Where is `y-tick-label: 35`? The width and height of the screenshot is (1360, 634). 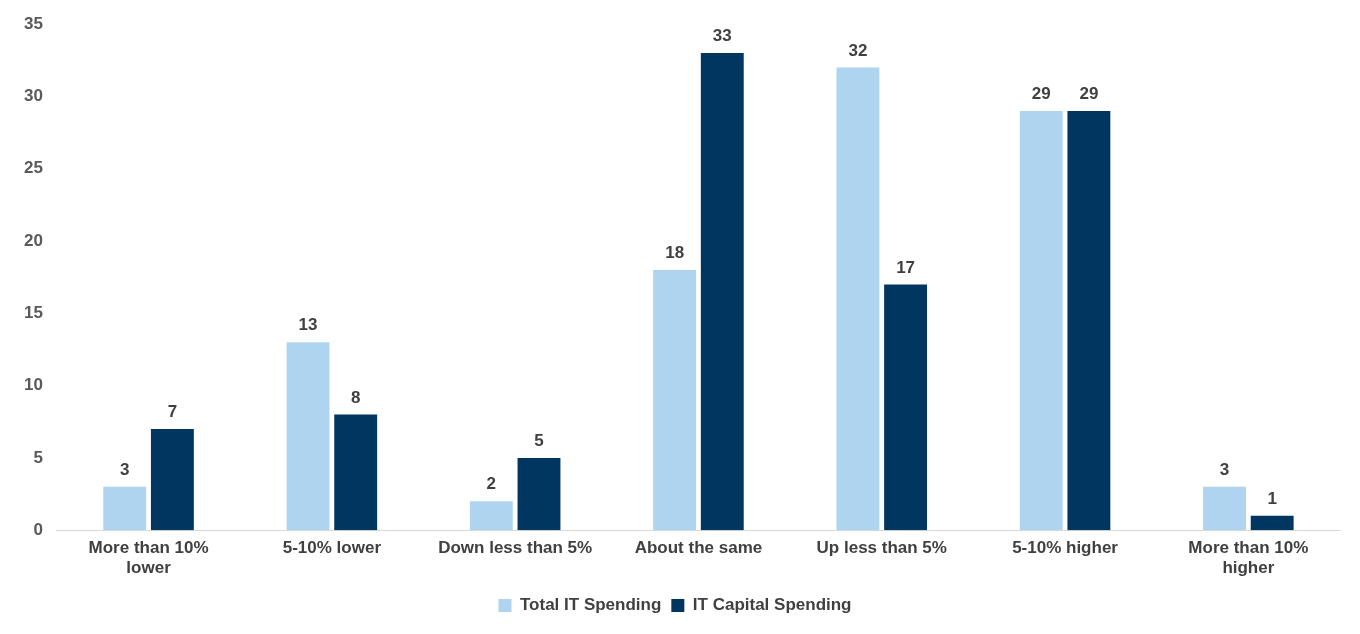
y-tick-label: 35 is located at coordinates (33, 23).